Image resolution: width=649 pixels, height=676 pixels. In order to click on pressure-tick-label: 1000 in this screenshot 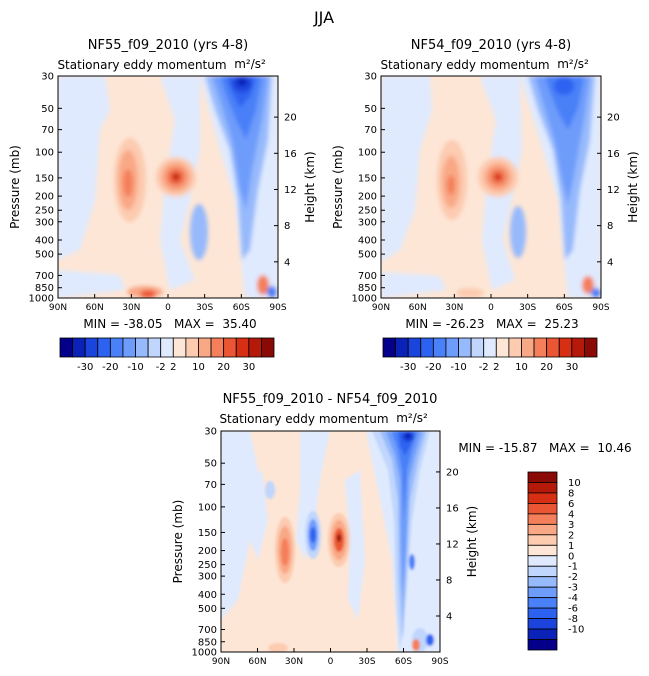, I will do `click(204, 653)`.